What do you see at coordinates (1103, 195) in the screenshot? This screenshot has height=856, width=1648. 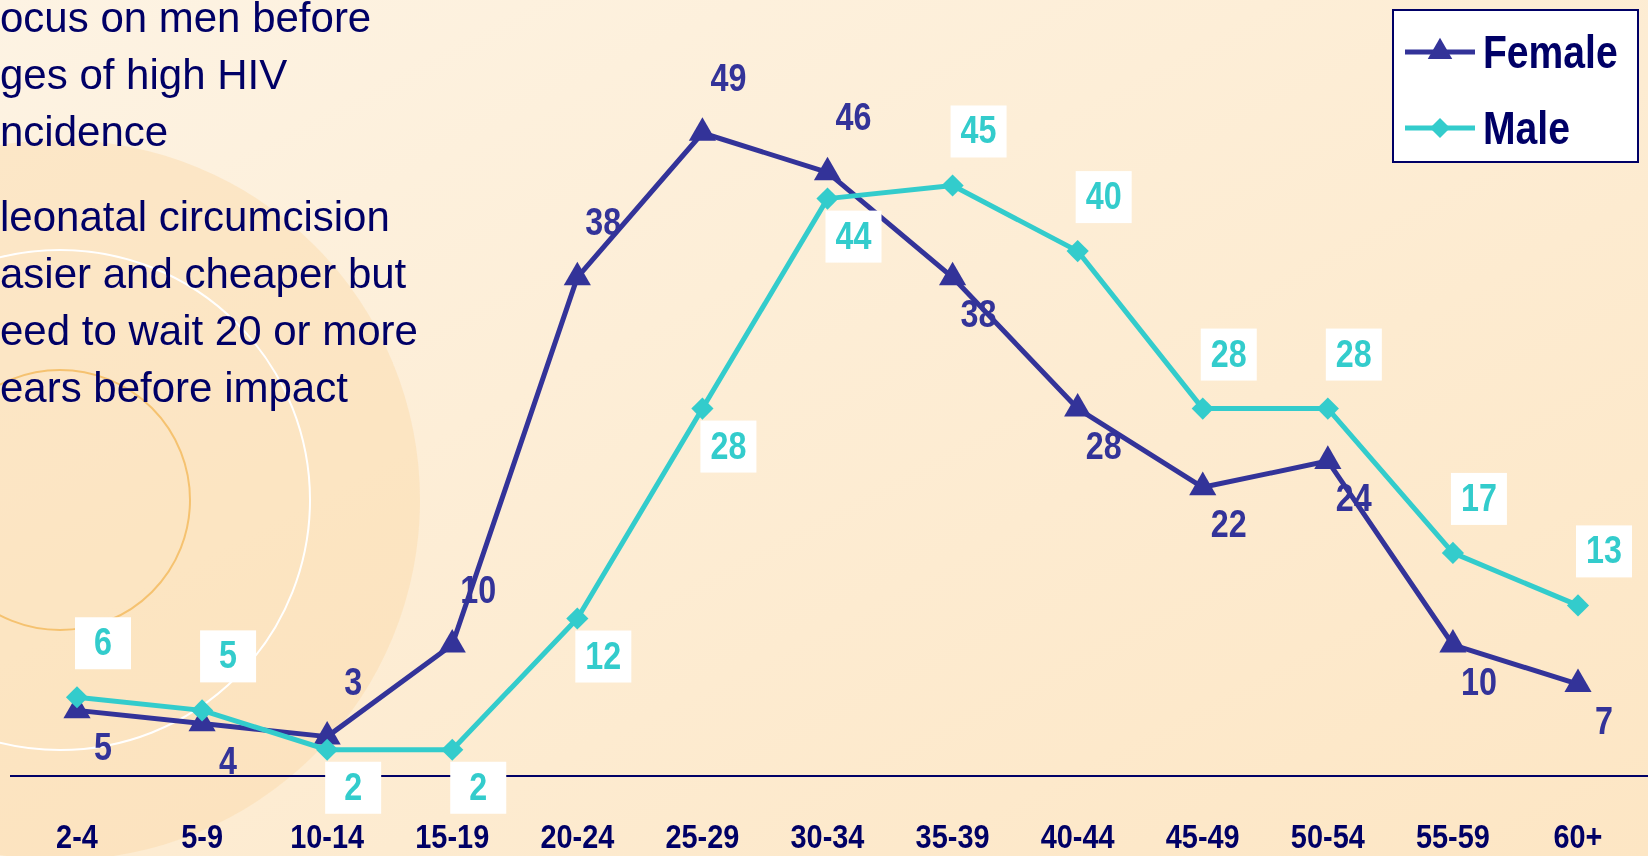 I see `data-label: 40` at bounding box center [1103, 195].